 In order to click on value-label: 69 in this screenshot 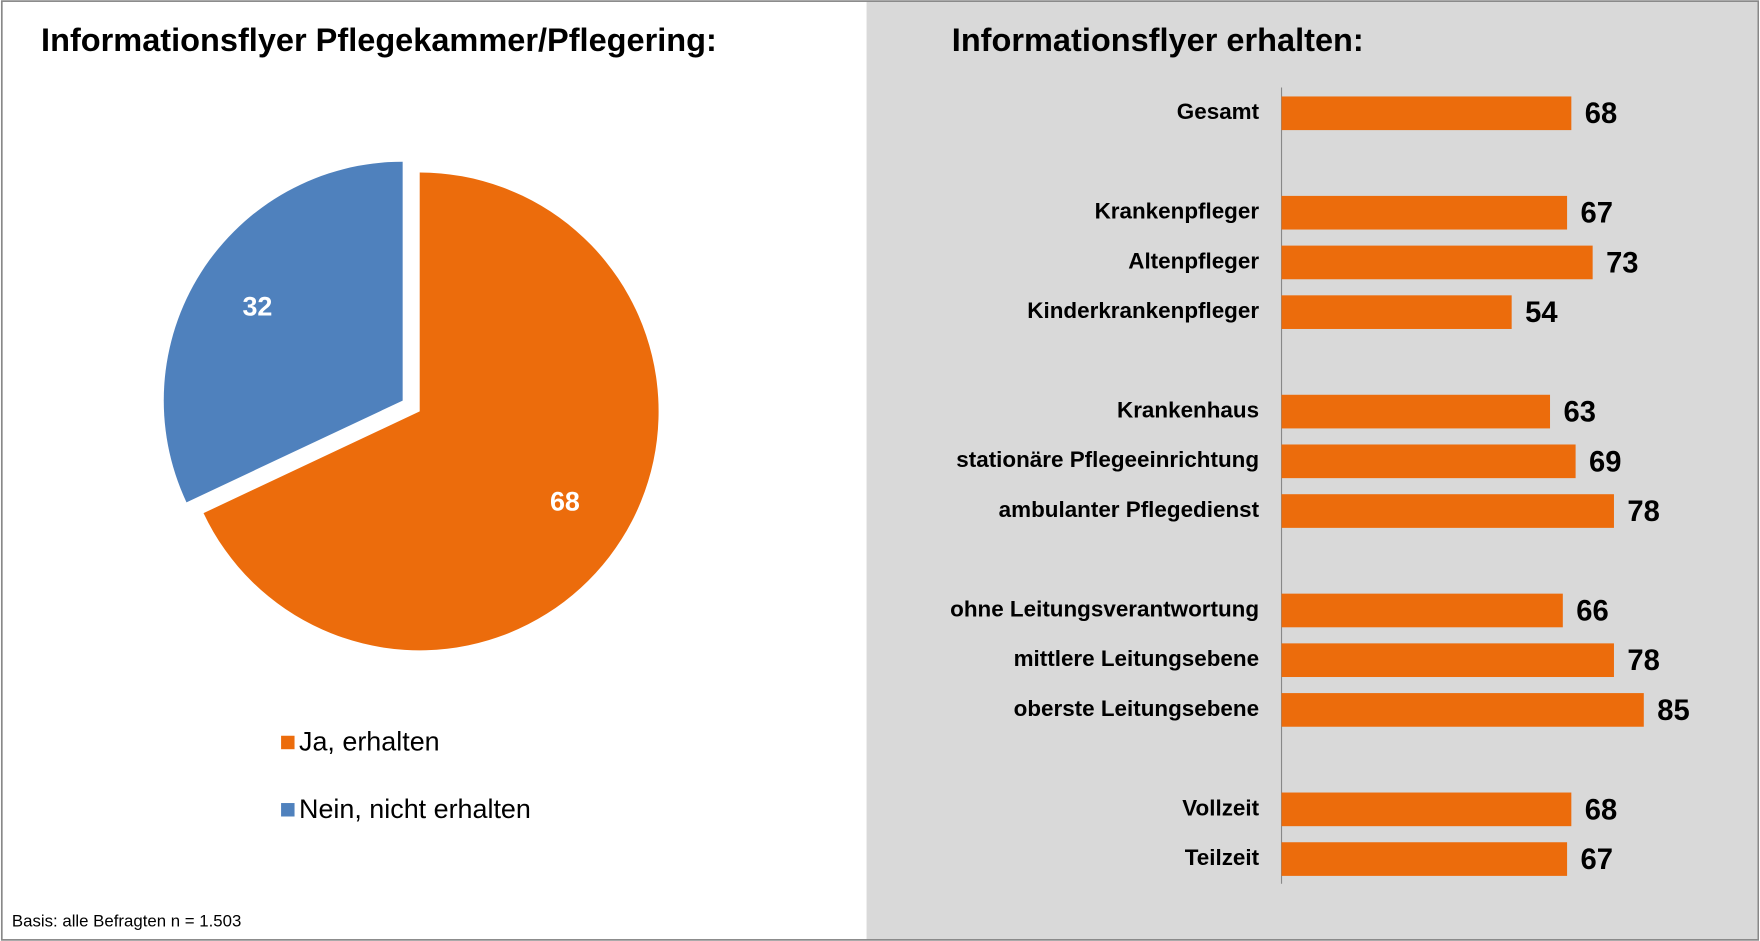, I will do `click(1605, 462)`.